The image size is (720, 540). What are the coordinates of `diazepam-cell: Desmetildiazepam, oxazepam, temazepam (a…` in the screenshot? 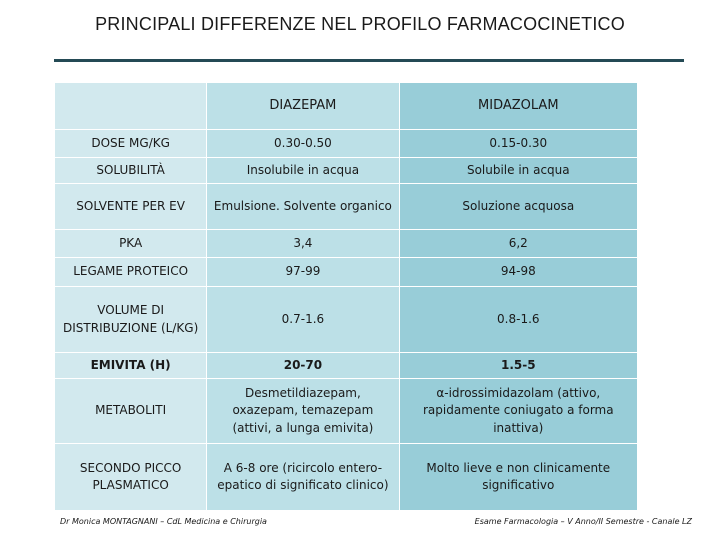 It's located at (303, 411).